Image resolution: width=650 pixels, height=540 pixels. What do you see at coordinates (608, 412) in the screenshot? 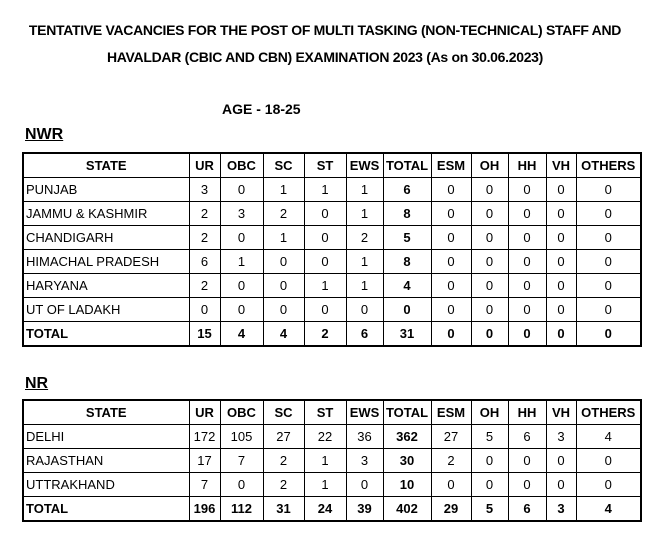
I see `value-cell: OTHERS` at bounding box center [608, 412].